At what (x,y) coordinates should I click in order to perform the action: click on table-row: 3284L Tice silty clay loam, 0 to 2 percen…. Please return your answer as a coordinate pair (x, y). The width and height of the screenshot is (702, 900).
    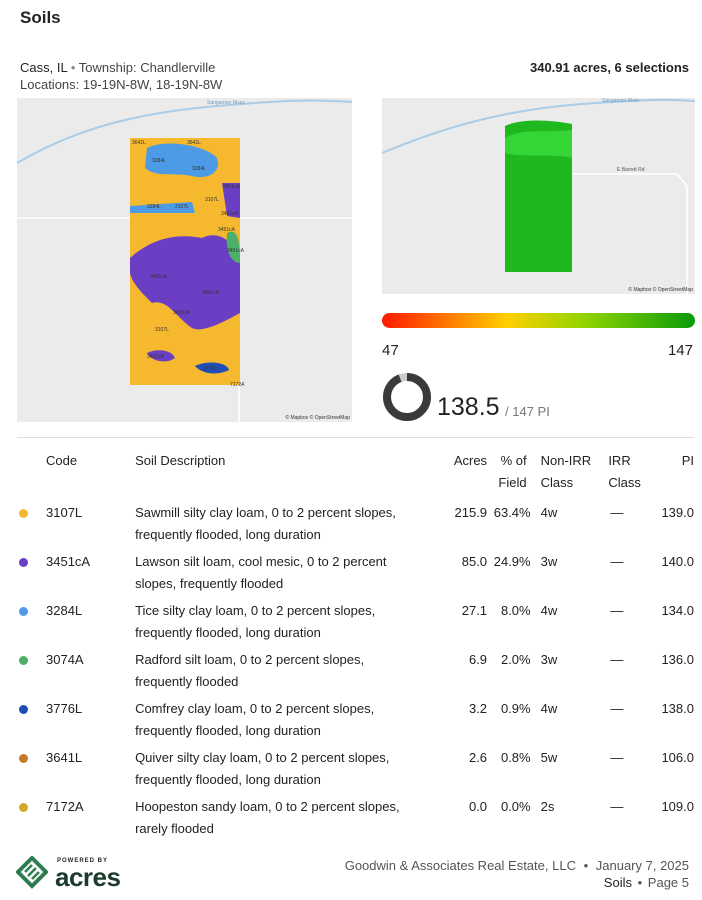
    Looking at the image, I should click on (355, 624).